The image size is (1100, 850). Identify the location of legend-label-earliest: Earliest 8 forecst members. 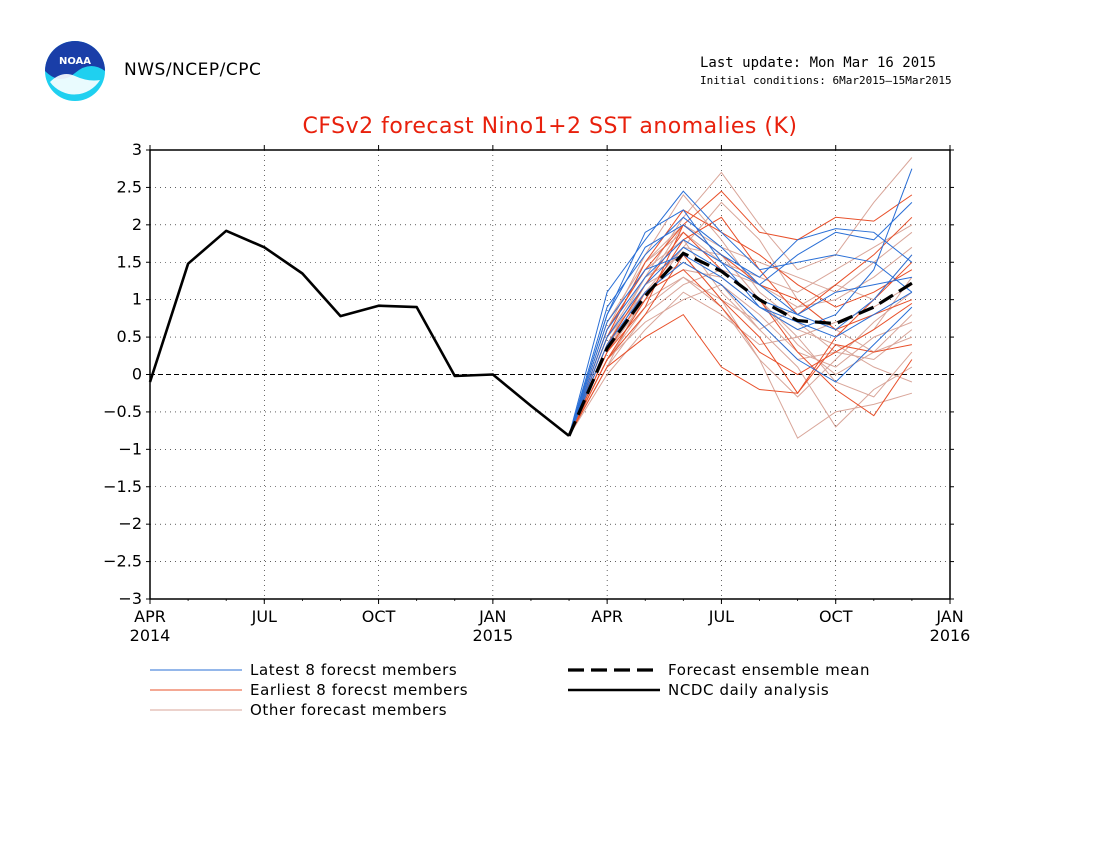
(359, 690).